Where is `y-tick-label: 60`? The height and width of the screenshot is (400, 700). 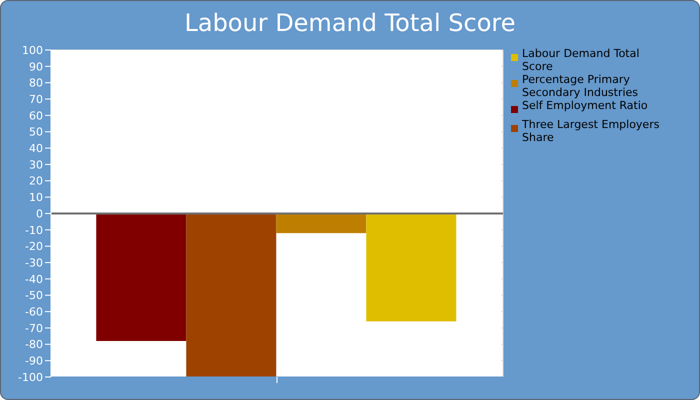
y-tick-label: 60 is located at coordinates (36, 115).